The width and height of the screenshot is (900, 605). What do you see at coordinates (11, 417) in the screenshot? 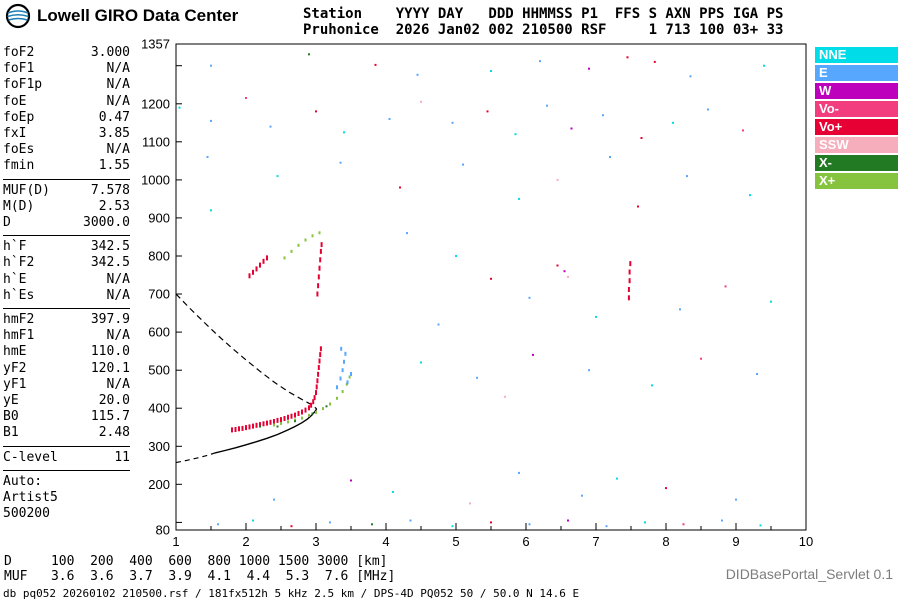
I see `param-label: B0` at bounding box center [11, 417].